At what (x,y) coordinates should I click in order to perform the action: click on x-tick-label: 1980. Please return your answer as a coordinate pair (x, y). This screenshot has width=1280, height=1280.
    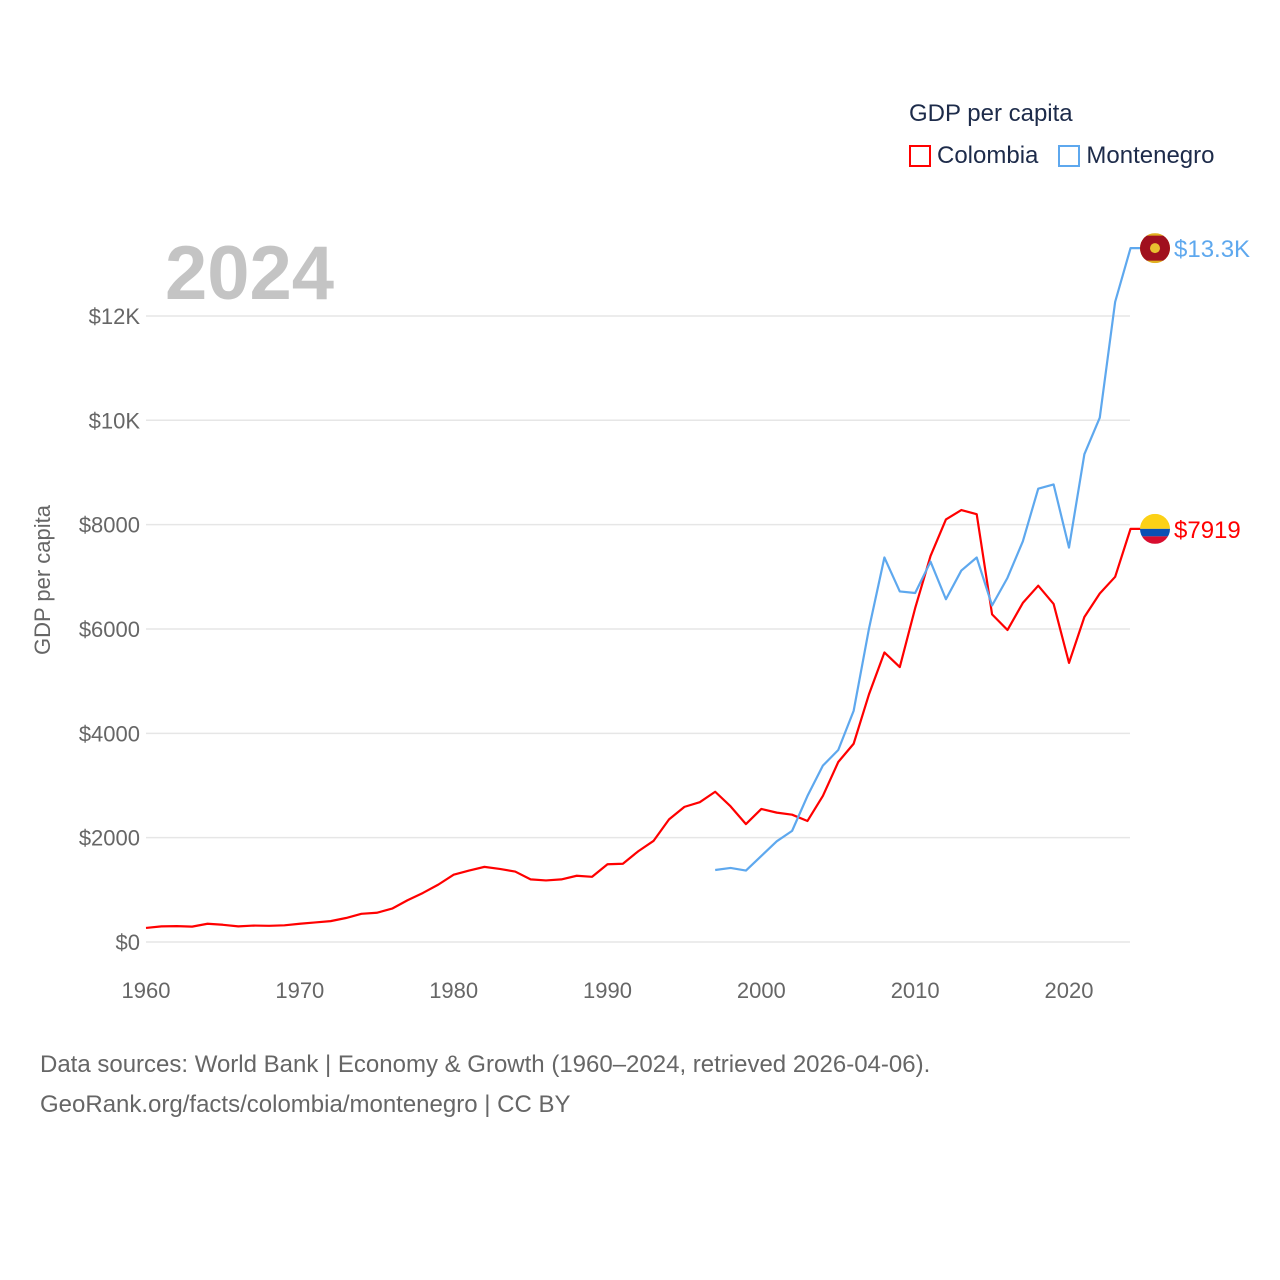
    Looking at the image, I should click on (453, 990).